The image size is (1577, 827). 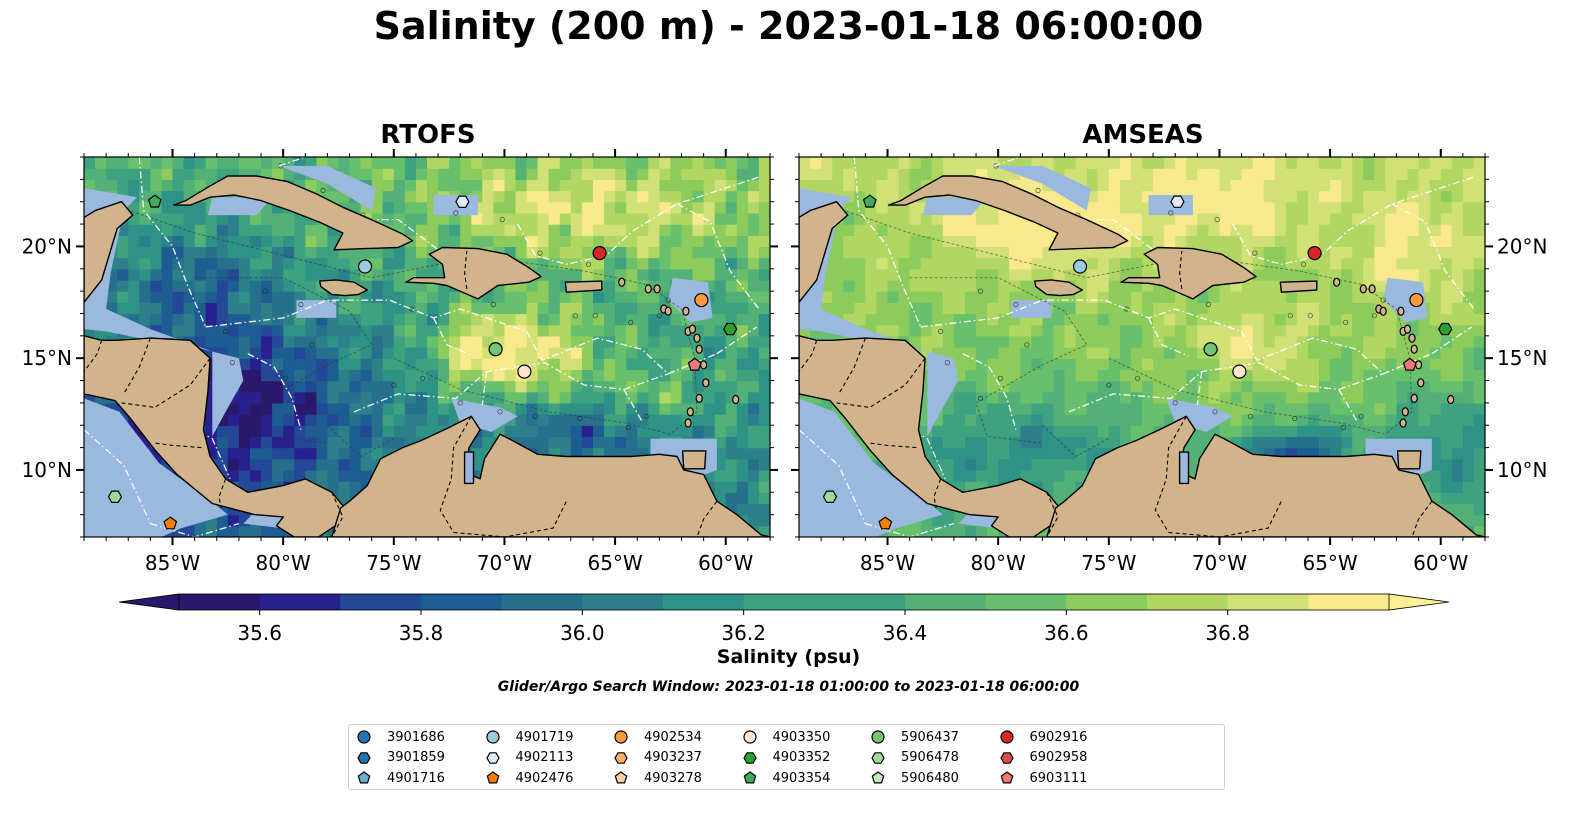 What do you see at coordinates (416, 778) in the screenshot?
I see `legend-label: 4901716` at bounding box center [416, 778].